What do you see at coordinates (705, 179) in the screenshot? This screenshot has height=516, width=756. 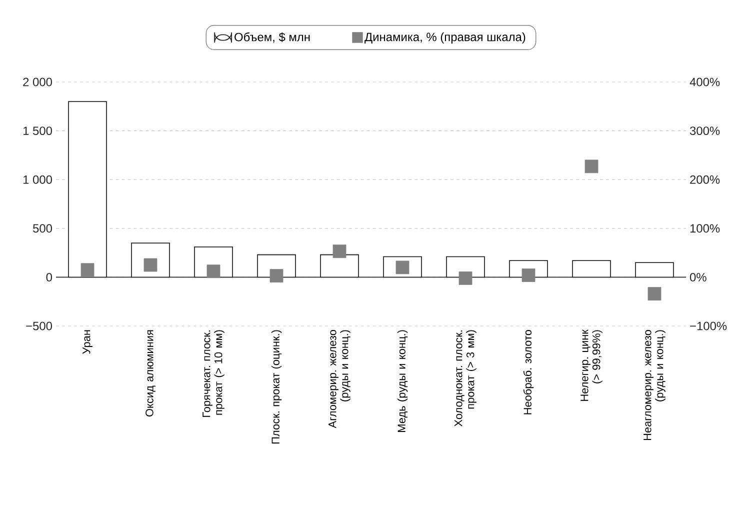 I see `y2-tick-label: 200%` at bounding box center [705, 179].